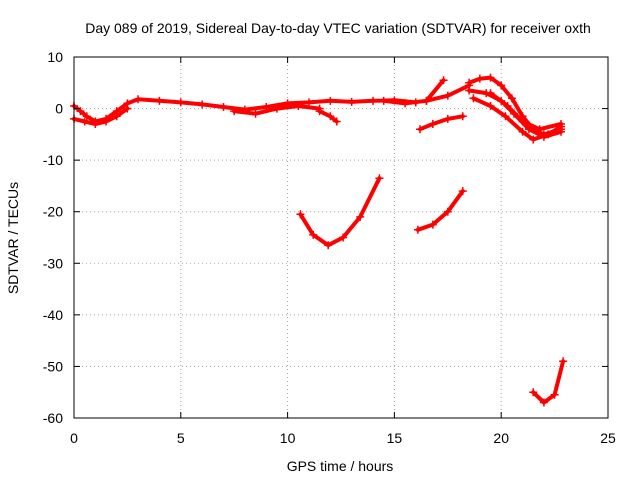 The width and height of the screenshot is (640, 480). What do you see at coordinates (608, 438) in the screenshot?
I see `x-tick-label: 25` at bounding box center [608, 438].